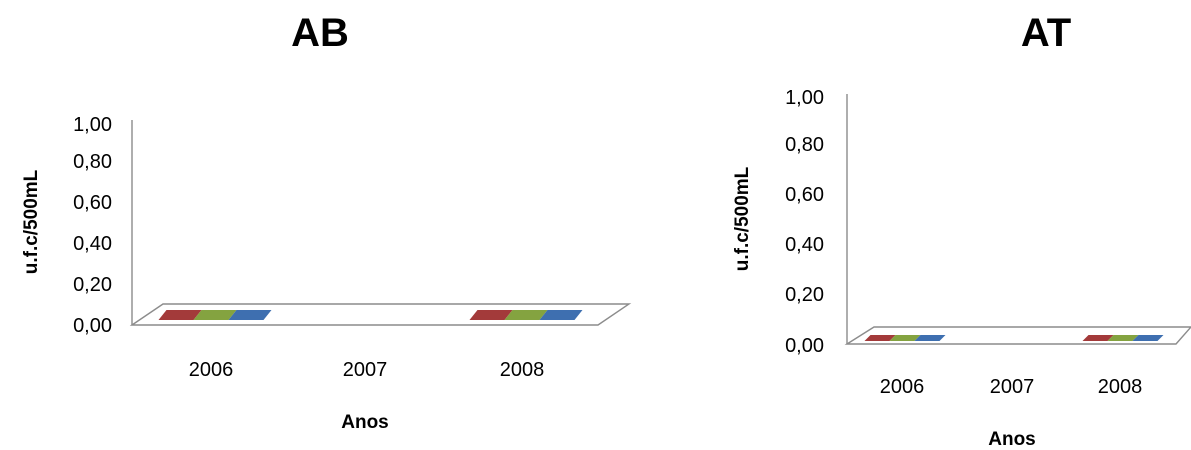 This screenshot has width=1191, height=450. I want to click on chart-at-xlabel: Anos, so click(1012, 439).